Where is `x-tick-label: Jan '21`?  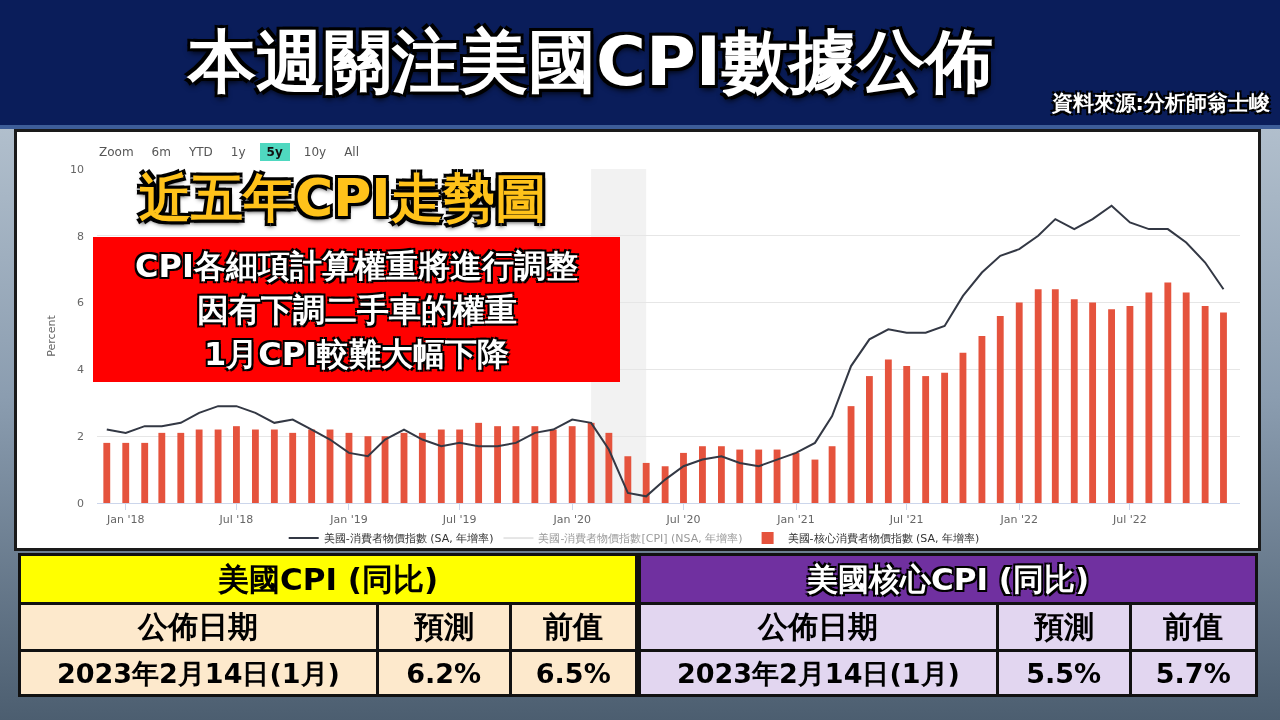 x-tick-label: Jan '21 is located at coordinates (795, 520).